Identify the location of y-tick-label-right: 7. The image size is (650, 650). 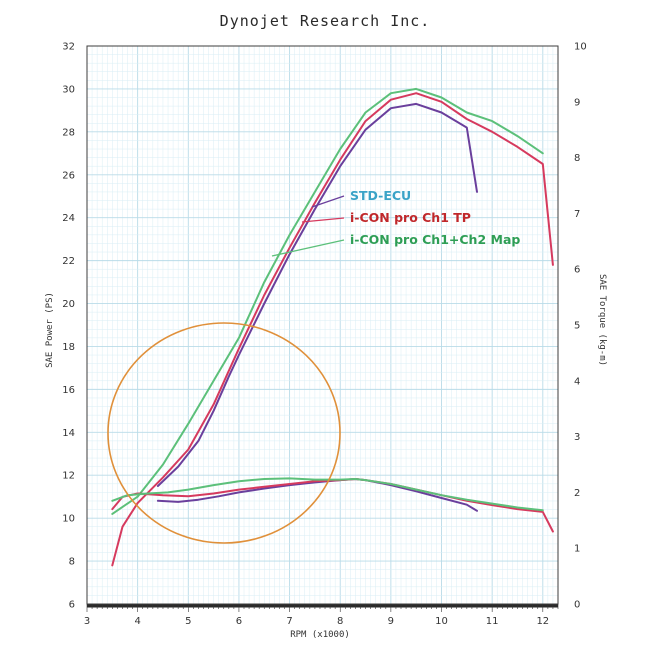
(577, 214).